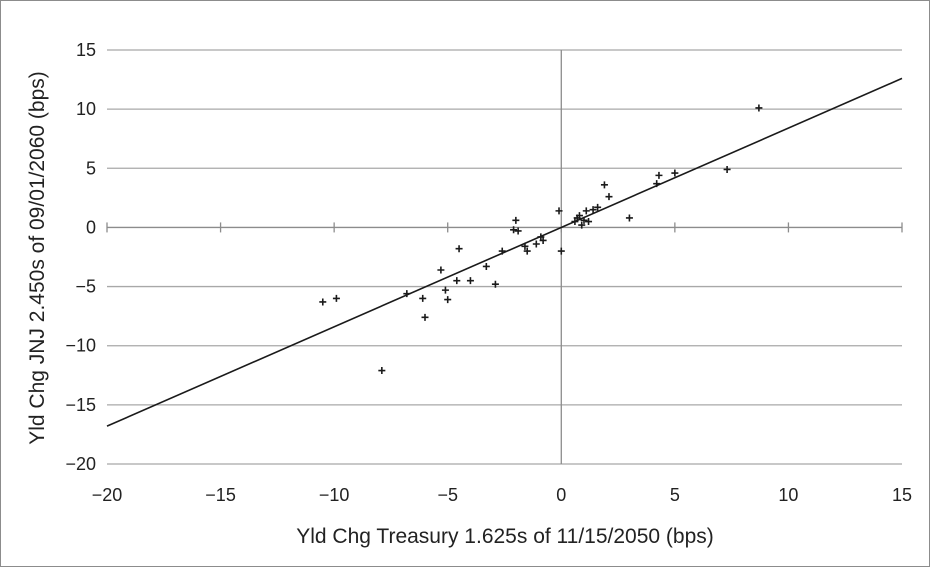 The image size is (930, 567). Describe the element at coordinates (86, 50) in the screenshot. I see `y-tick-label: 15` at that location.